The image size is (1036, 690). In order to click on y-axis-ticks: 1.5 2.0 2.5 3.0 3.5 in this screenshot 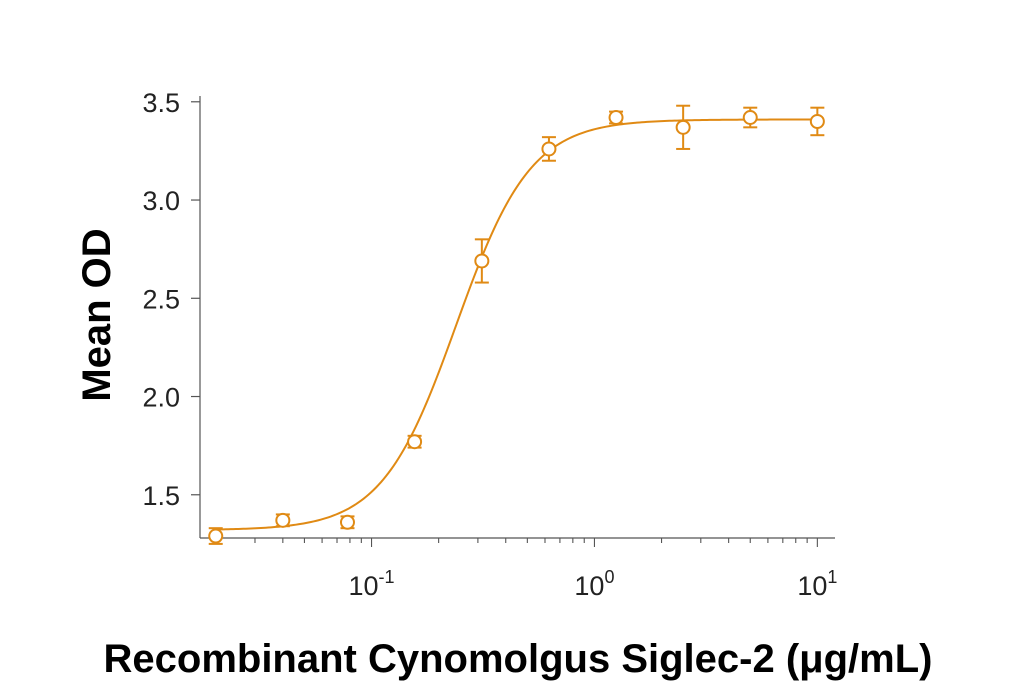, I will do `click(171, 299)`.